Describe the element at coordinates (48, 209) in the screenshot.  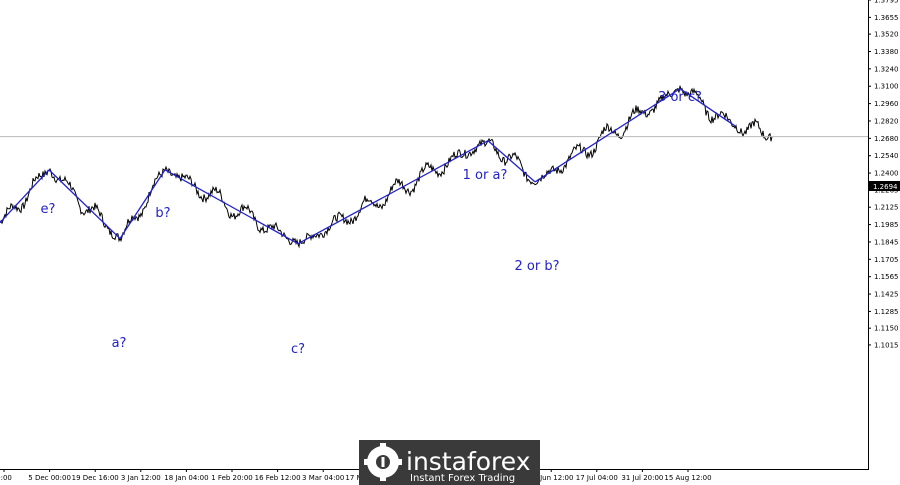
I see `wave-label: e?` at that location.